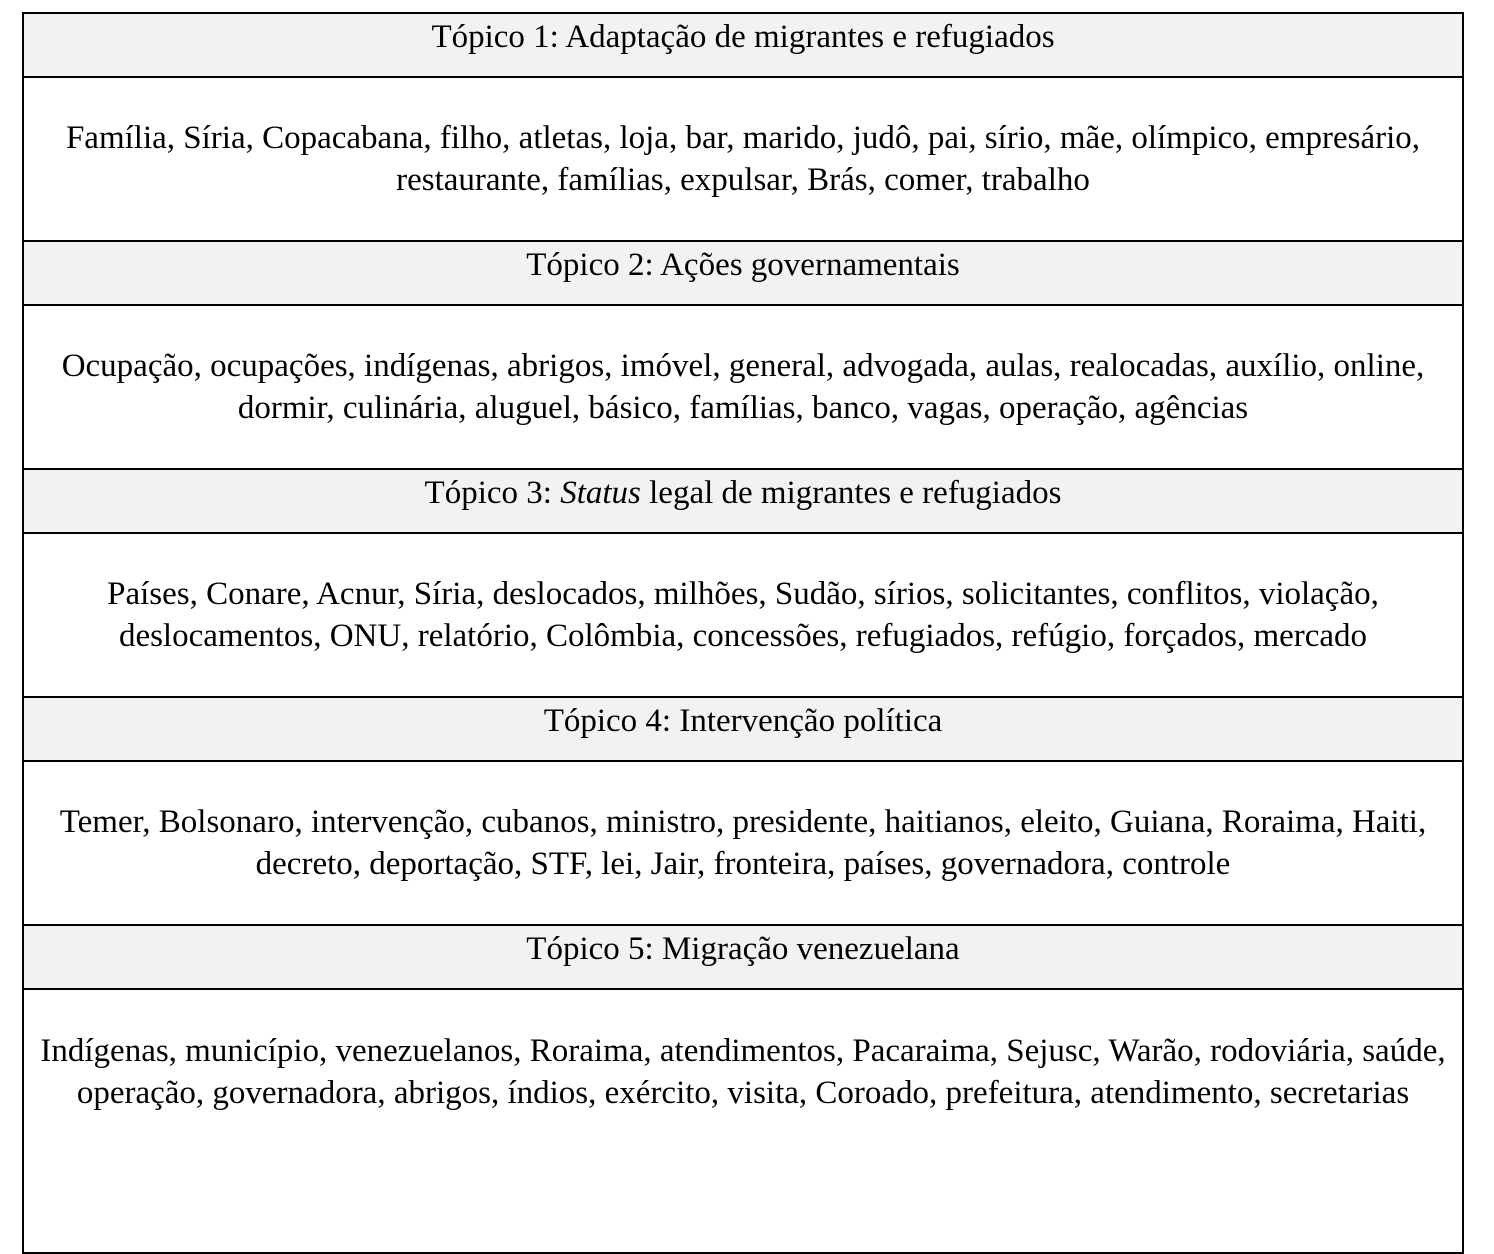  I want to click on topic-5-header-row: Tópico 5: Migração venezuelana, so click(743, 957).